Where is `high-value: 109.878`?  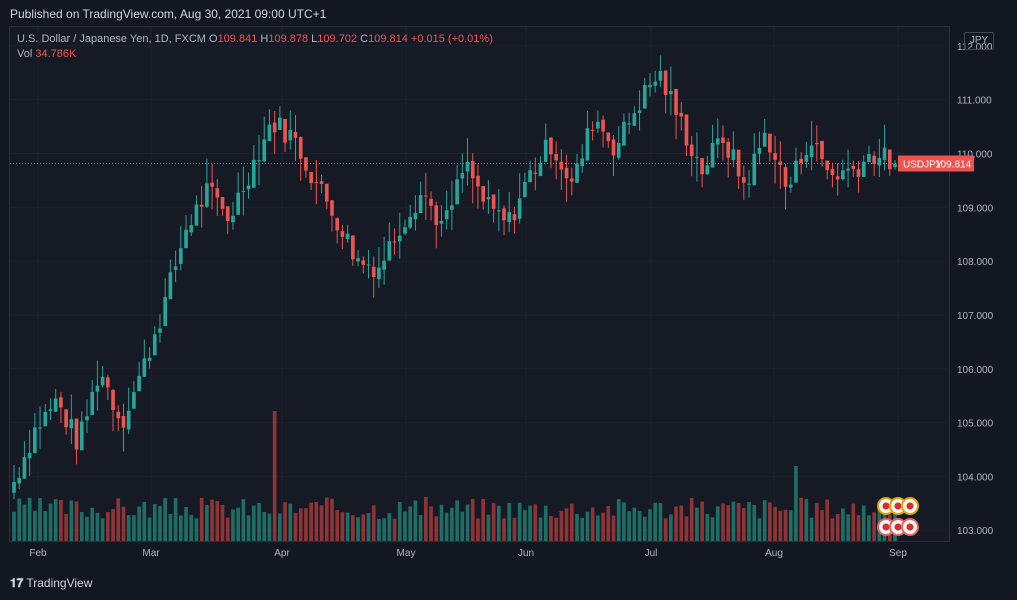 high-value: 109.878 is located at coordinates (288, 39).